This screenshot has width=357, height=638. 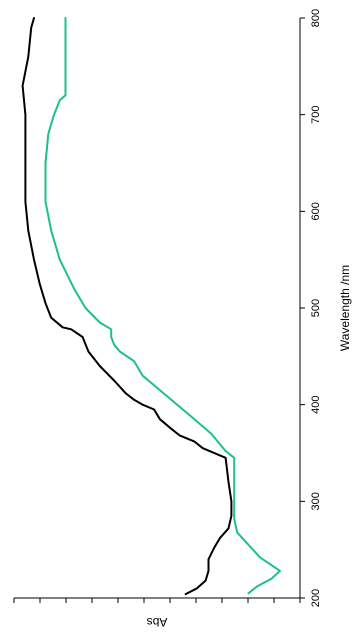 What do you see at coordinates (157, 600) in the screenshot?
I see `abs-ticks` at bounding box center [157, 600].